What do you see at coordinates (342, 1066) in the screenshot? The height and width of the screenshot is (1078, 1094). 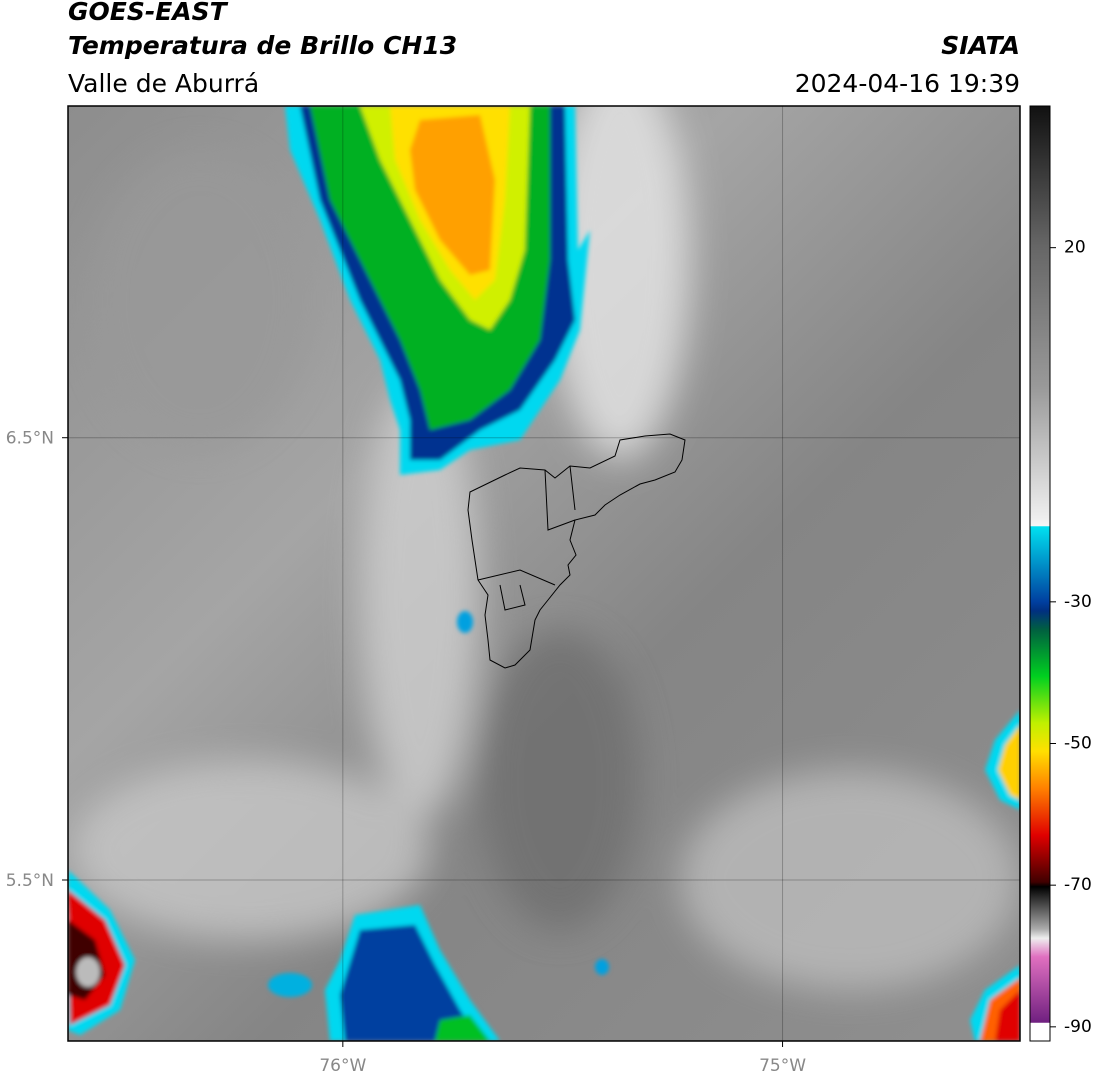 I see `x-tick-label: 76°W` at bounding box center [342, 1066].